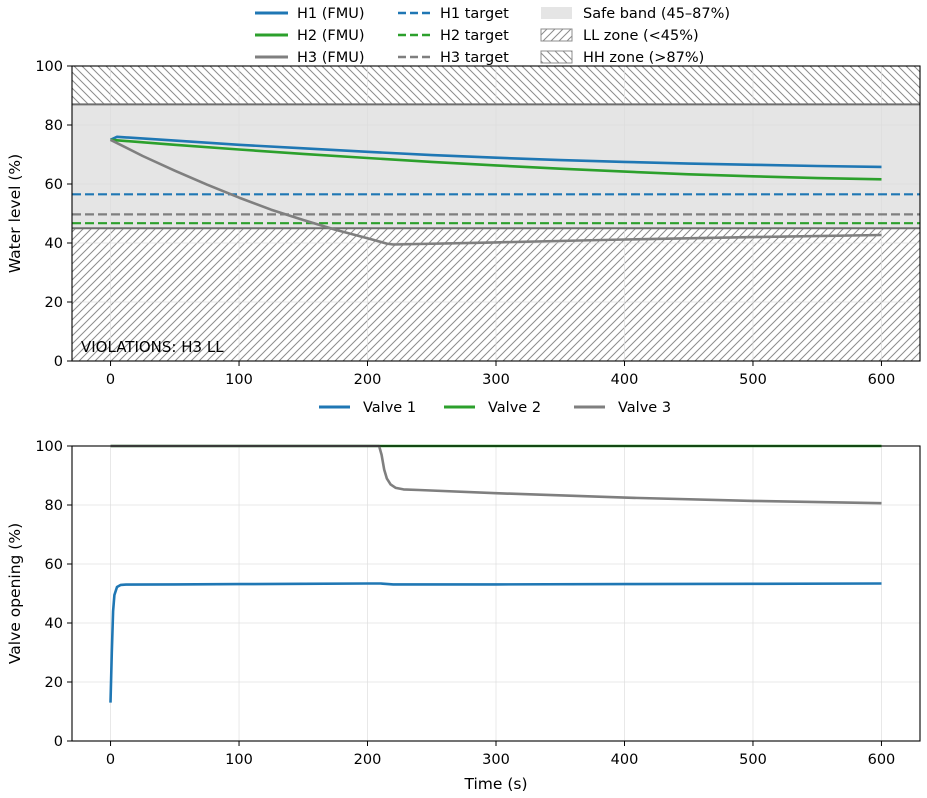 This screenshot has height=798, width=927. I want to click on valve-chart-ylabel: Valve opening (%), so click(15, 593).